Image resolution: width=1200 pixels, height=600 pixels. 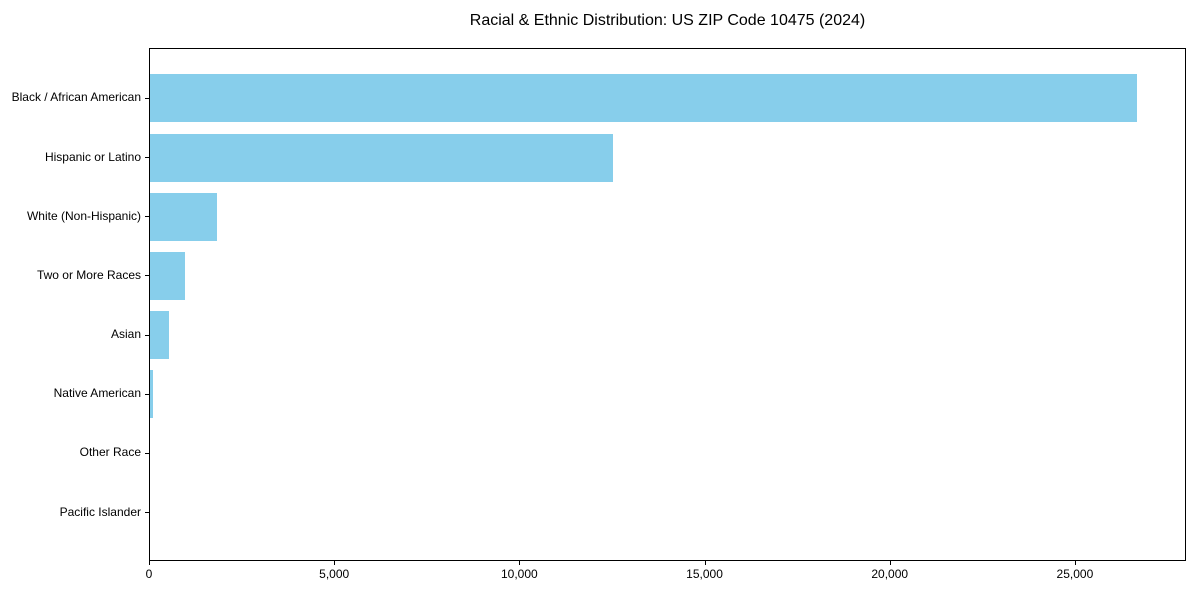 I want to click on x-tick-label: 20,000, so click(x=890, y=574).